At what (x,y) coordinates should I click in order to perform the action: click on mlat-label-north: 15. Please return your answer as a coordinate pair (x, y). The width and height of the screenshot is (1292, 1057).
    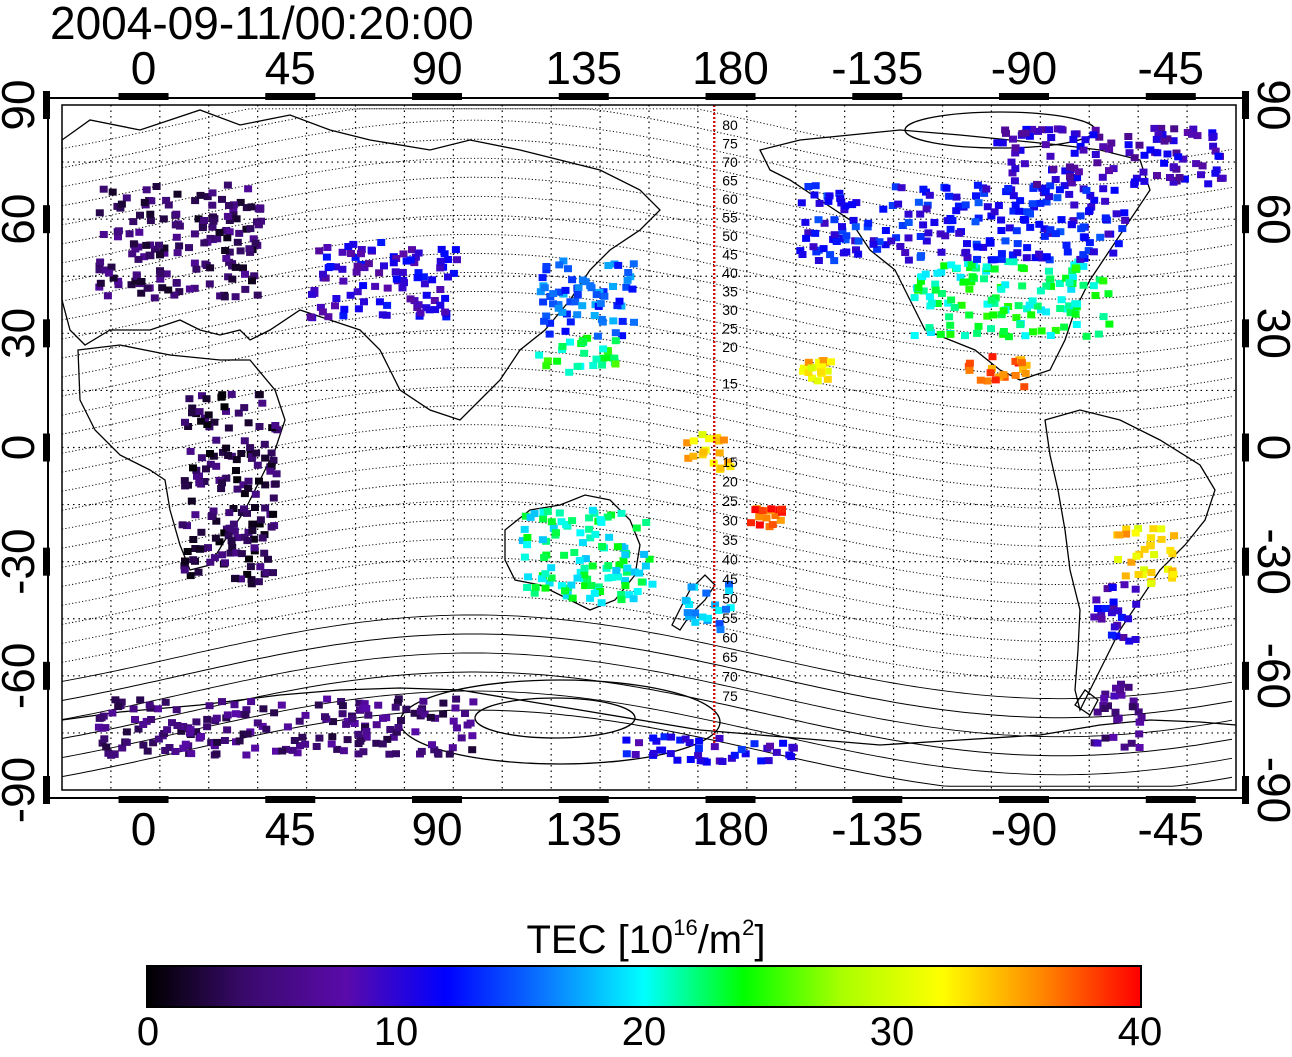
    Looking at the image, I should click on (730, 384).